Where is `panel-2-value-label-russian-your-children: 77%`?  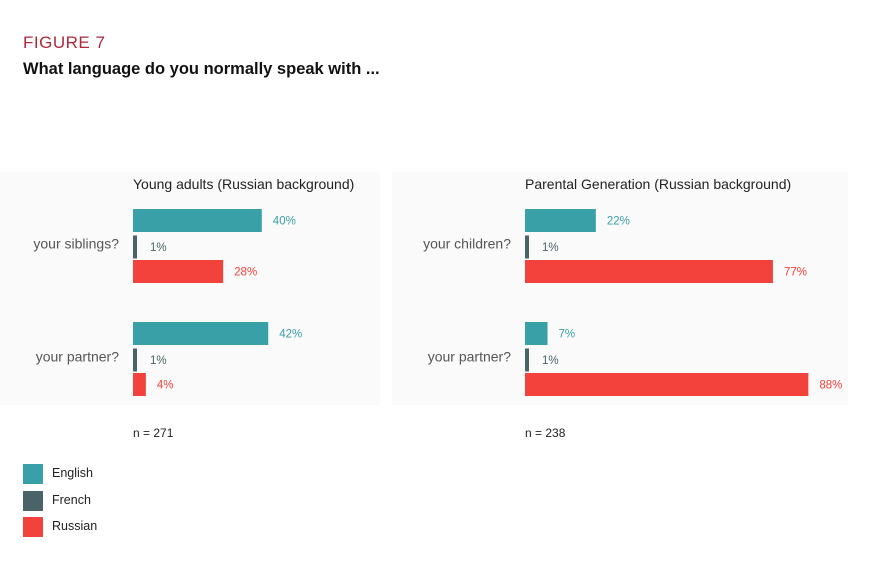 panel-2-value-label-russian-your-children: 77% is located at coordinates (795, 273).